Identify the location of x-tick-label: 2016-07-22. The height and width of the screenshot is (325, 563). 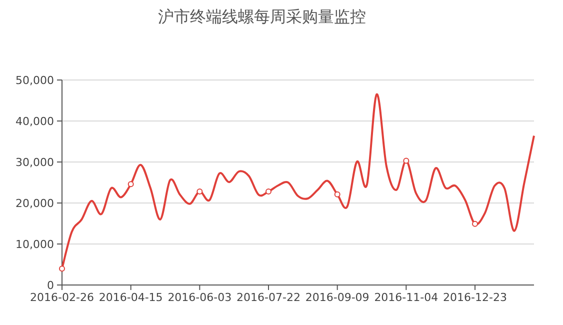
(268, 297).